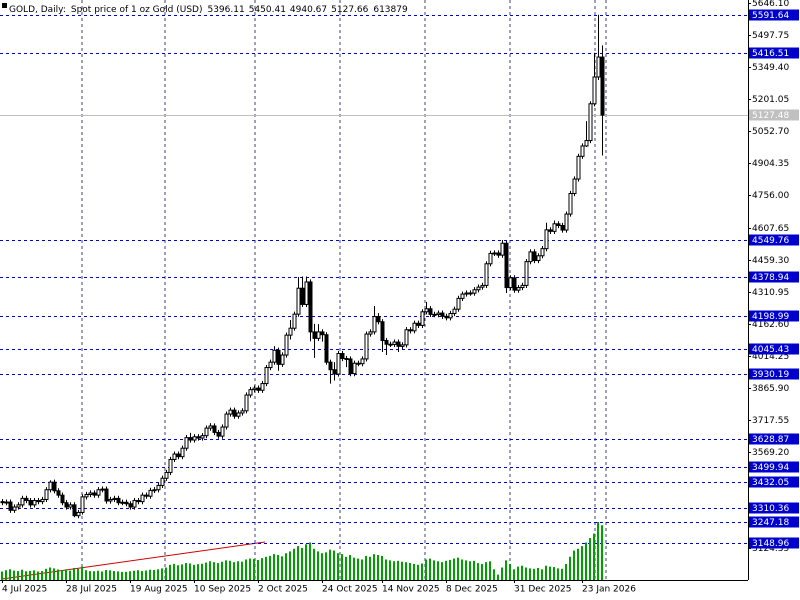 The width and height of the screenshot is (800, 600). What do you see at coordinates (770, 278) in the screenshot?
I see `level-label: 4378.94` at bounding box center [770, 278].